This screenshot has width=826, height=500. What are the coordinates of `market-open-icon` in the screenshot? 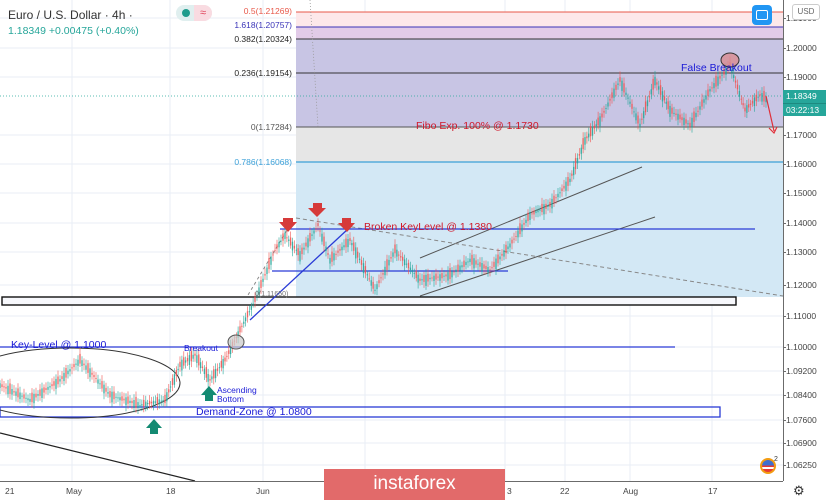 It's located at (186, 13).